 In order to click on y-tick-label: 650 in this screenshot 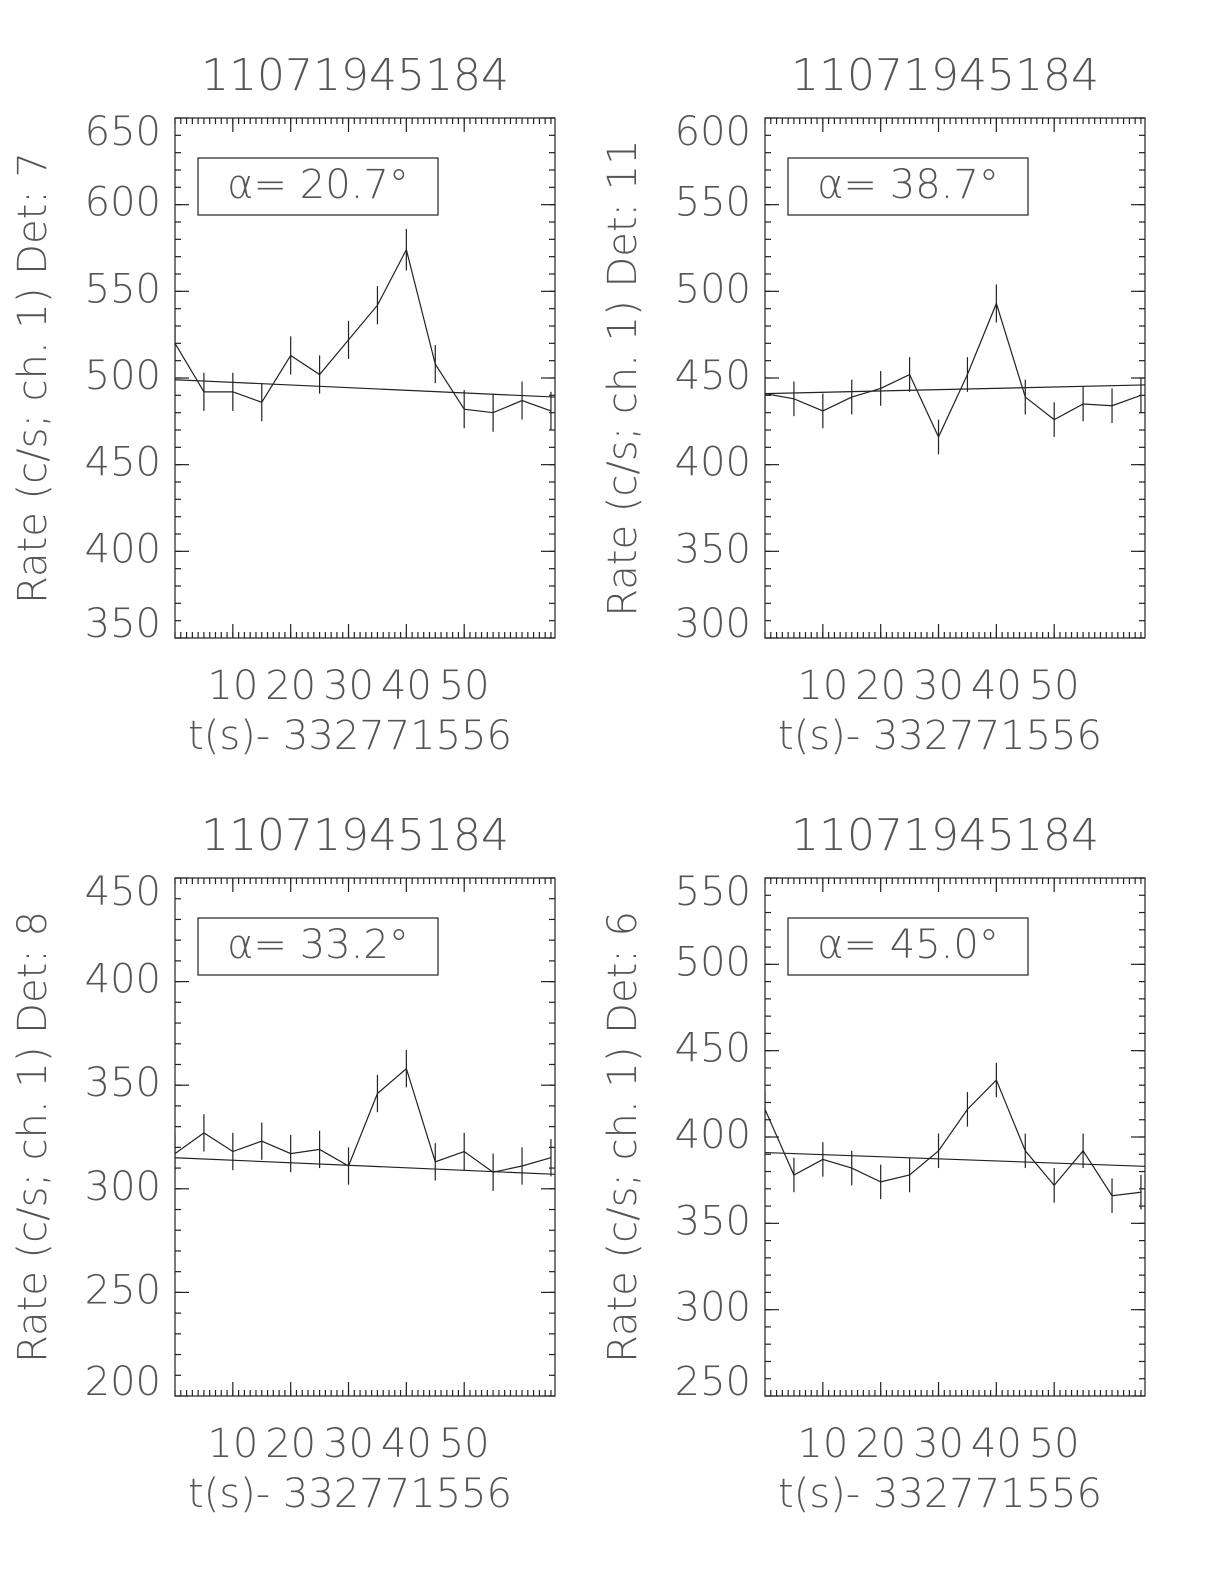, I will do `click(123, 132)`.